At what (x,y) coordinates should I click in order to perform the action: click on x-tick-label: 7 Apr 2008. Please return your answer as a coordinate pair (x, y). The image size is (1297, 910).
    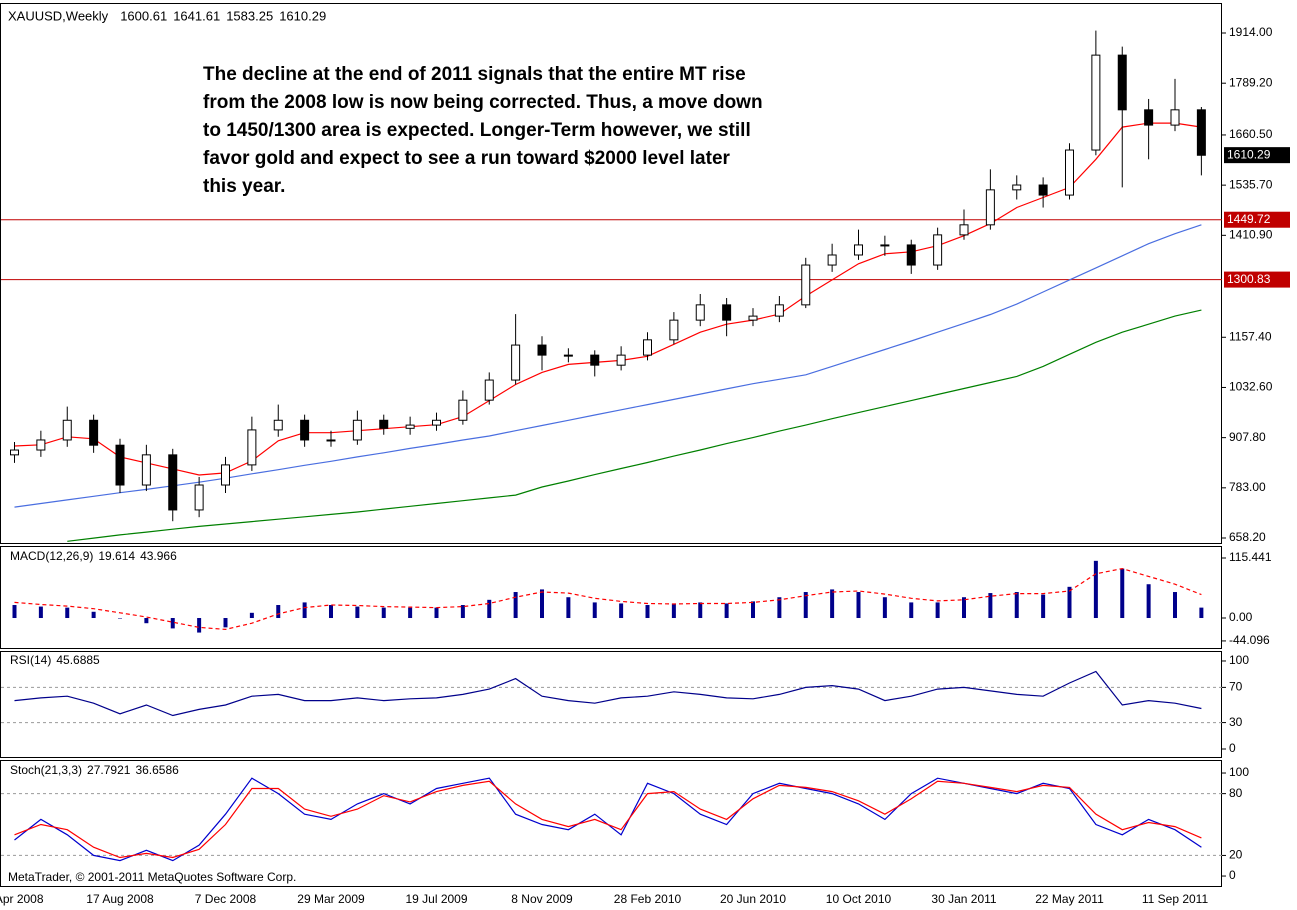
    Looking at the image, I should click on (22, 899).